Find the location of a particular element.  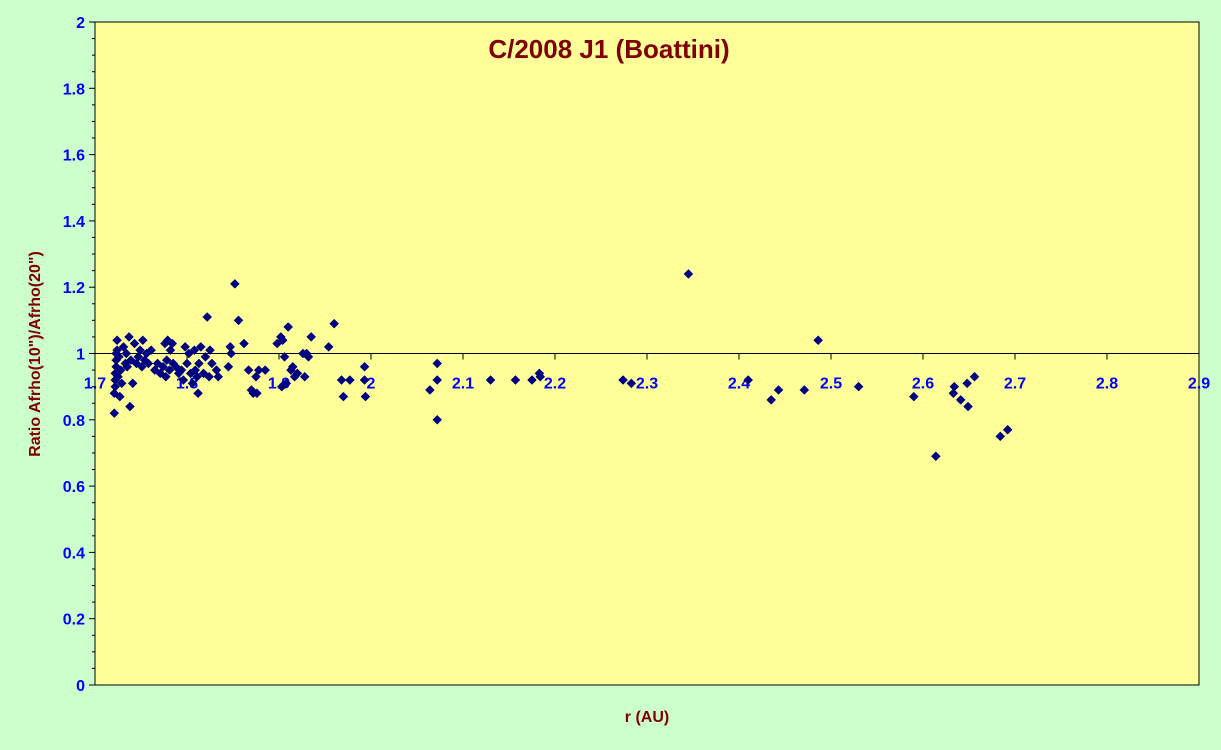

x-tick-label: 2.2 is located at coordinates (555, 384).